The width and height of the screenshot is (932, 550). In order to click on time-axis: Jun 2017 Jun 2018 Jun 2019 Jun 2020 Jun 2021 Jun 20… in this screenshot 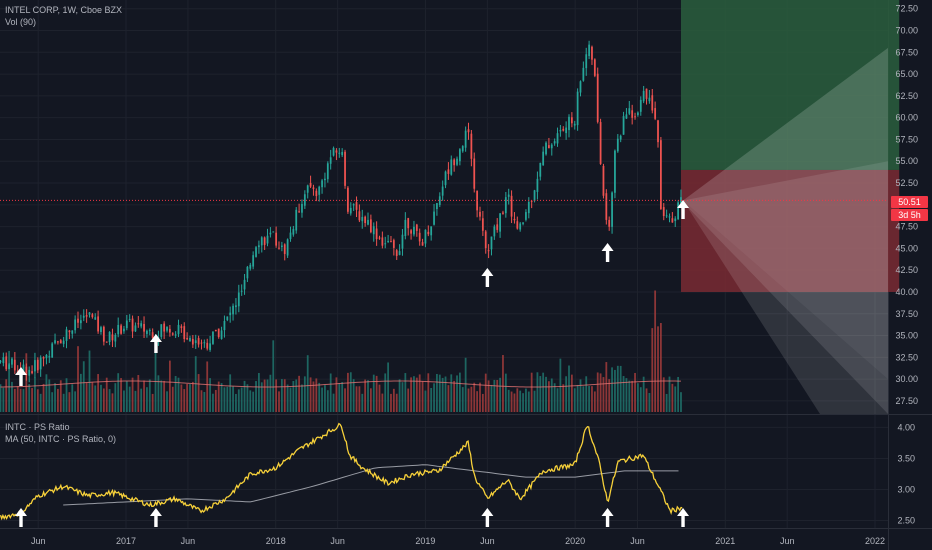, I will do `click(458, 541)`.